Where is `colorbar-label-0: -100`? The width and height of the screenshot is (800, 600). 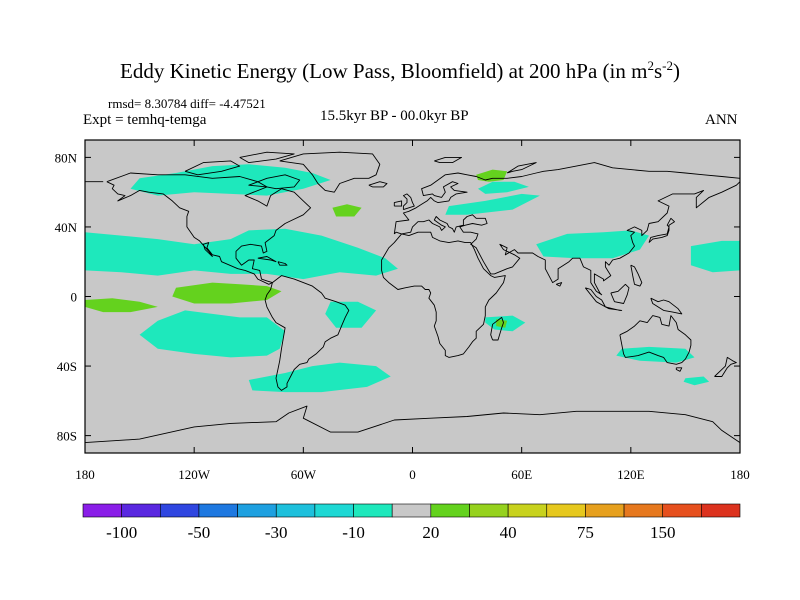 colorbar-label-0: -100 is located at coordinates (121, 532).